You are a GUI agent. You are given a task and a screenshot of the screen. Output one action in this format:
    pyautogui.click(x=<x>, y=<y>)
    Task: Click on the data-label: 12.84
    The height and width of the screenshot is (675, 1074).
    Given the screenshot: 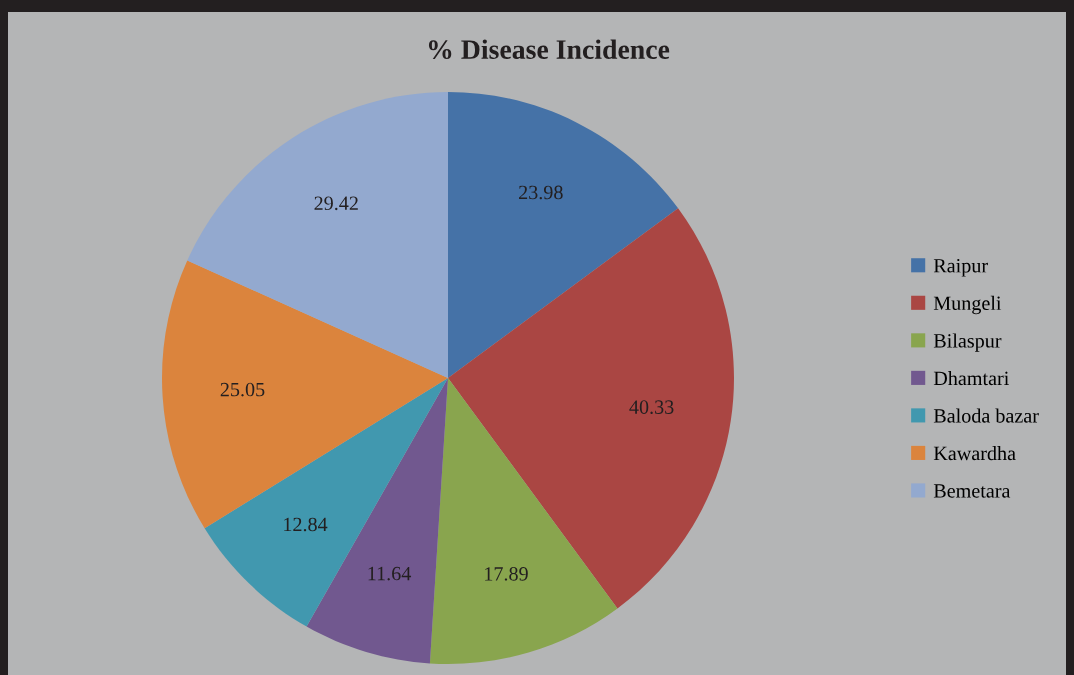 What is the action you would take?
    pyautogui.click(x=306, y=524)
    